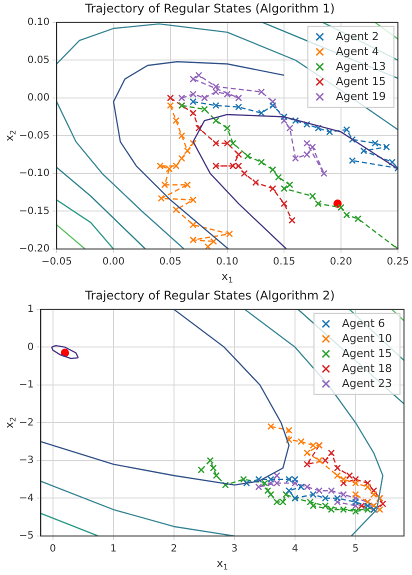 This screenshot has height=575, width=412. I want to click on x-tick-label: 2, so click(174, 549).